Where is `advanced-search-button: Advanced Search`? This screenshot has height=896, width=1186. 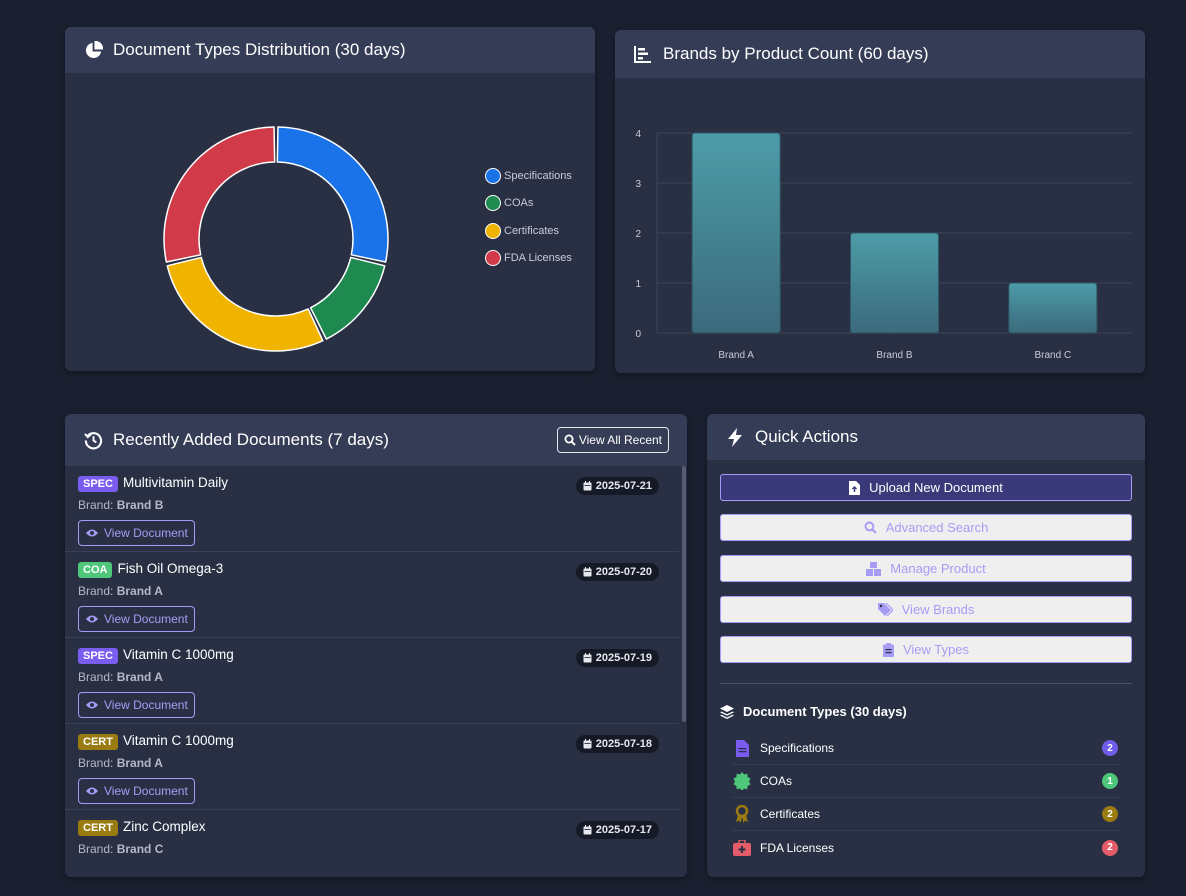
advanced-search-button: Advanced Search is located at coordinates (926, 527).